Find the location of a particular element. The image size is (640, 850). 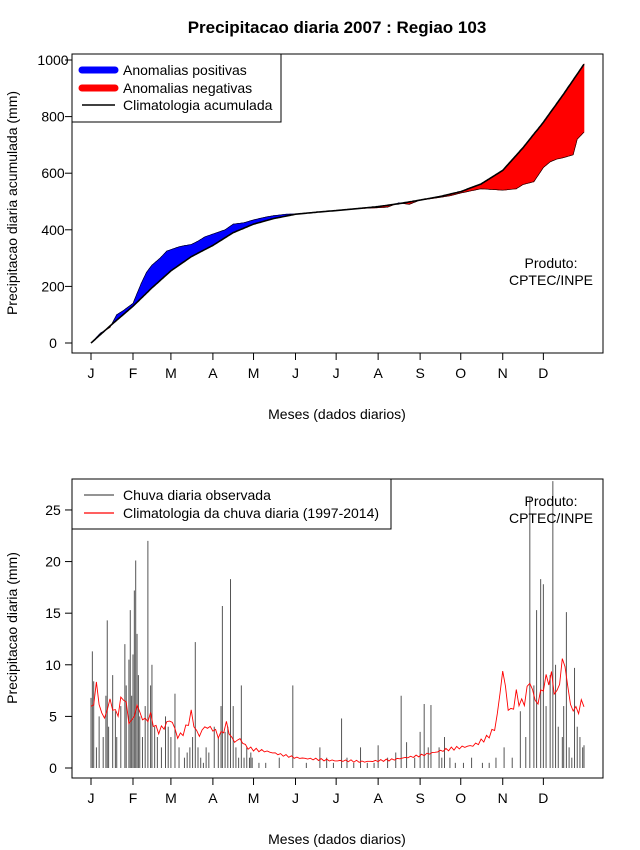

annotation-line-2b: CPTEC/INPE is located at coordinates (551, 518).